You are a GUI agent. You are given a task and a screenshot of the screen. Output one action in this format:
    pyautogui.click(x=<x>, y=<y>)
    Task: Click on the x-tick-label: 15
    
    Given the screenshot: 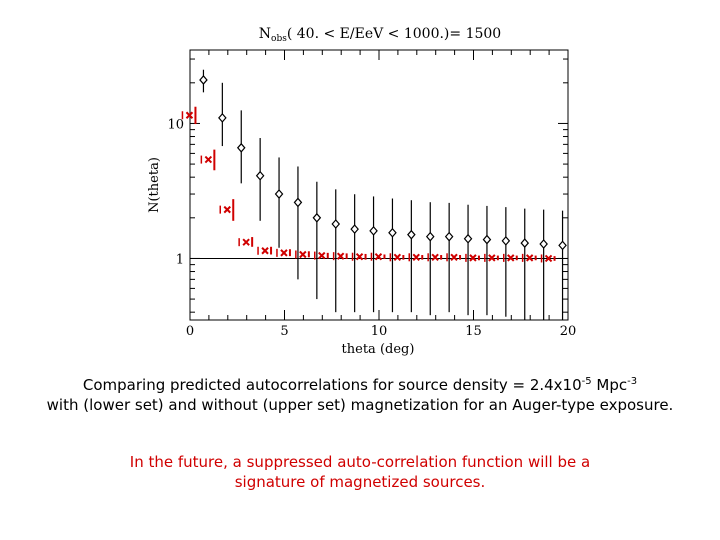 What is the action you would take?
    pyautogui.click(x=473, y=331)
    